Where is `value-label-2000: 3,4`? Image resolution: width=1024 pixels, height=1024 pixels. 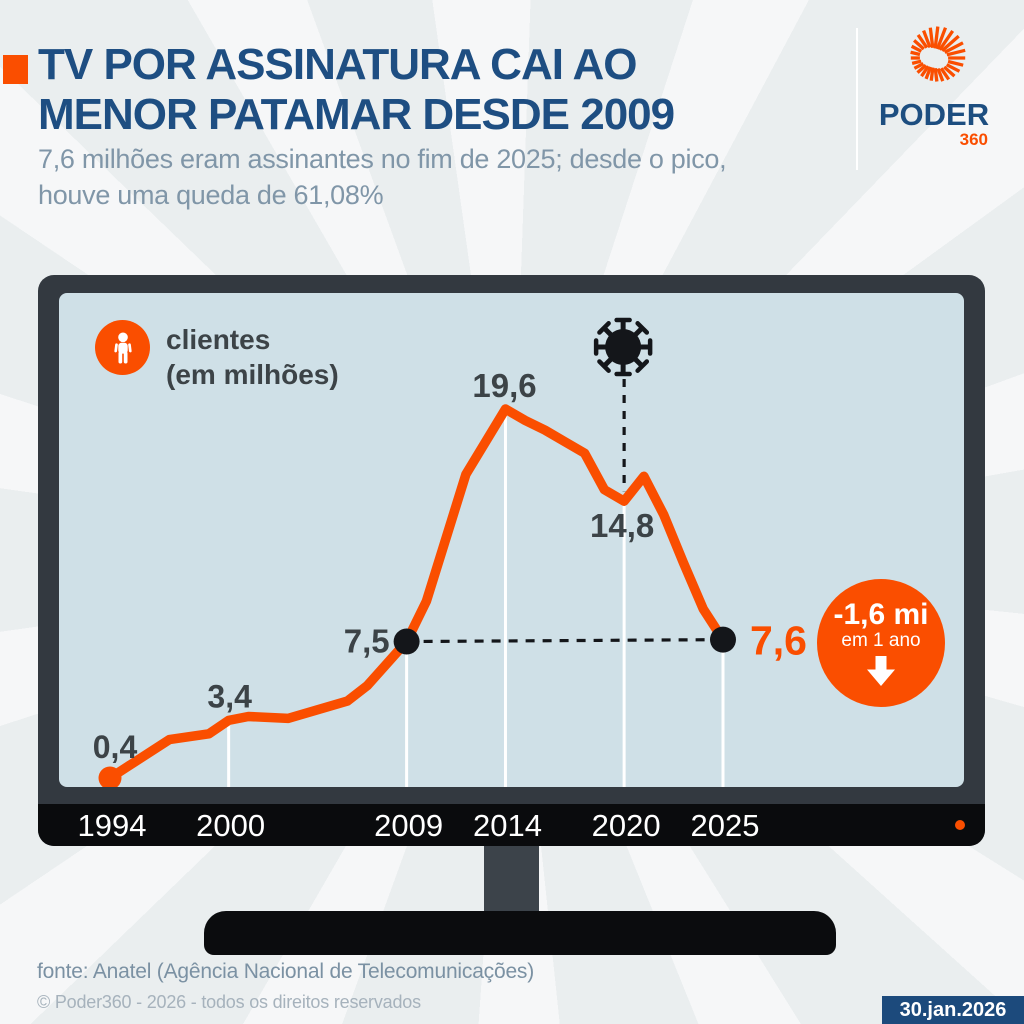
value-label-2000: 3,4 is located at coordinates (229, 696).